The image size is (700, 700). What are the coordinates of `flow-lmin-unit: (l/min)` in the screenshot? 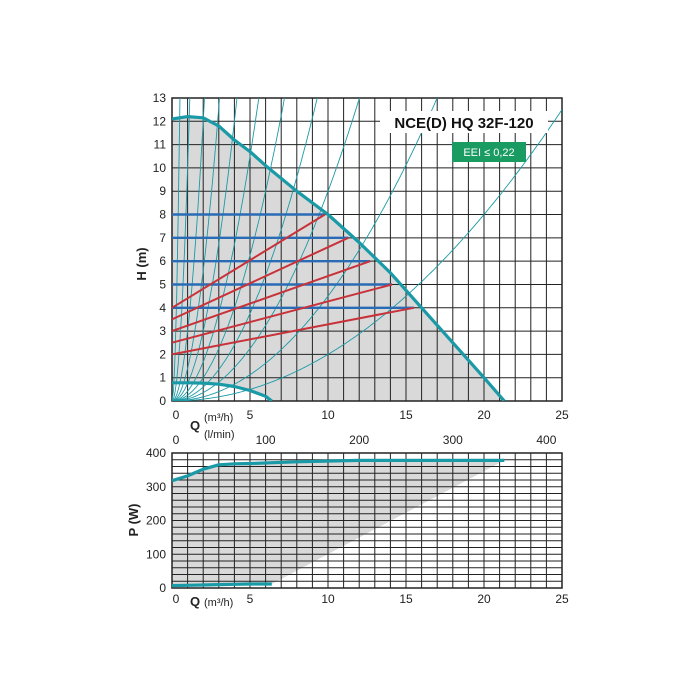 It's located at (219, 435).